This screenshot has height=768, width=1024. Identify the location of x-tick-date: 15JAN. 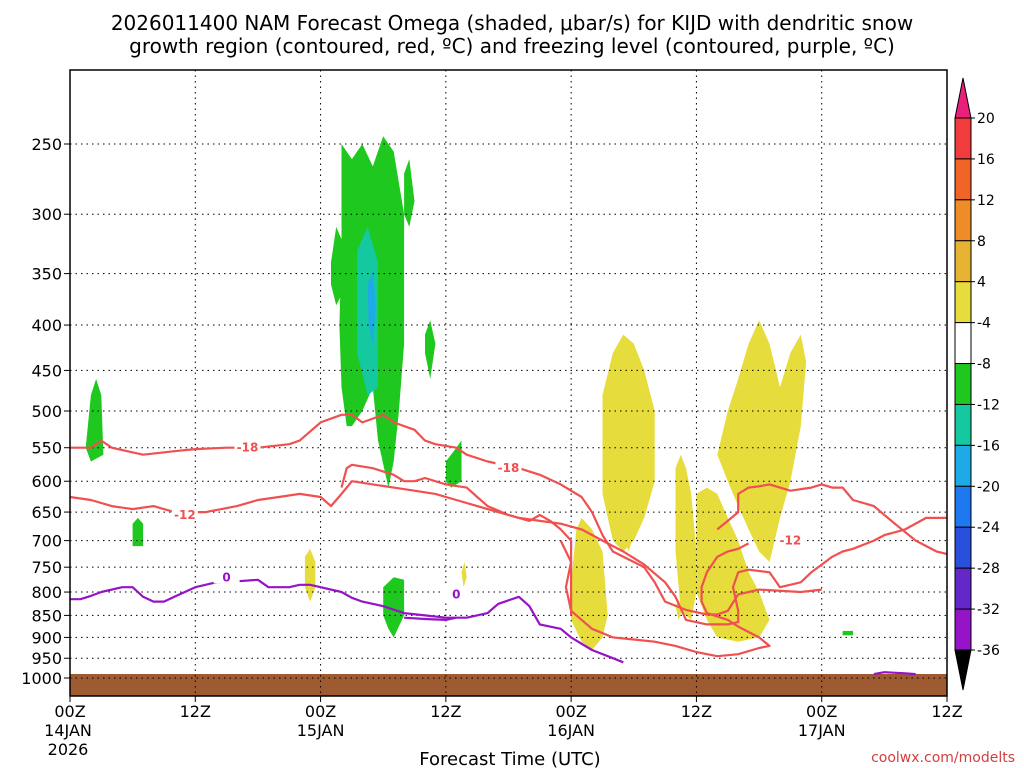
(321, 730).